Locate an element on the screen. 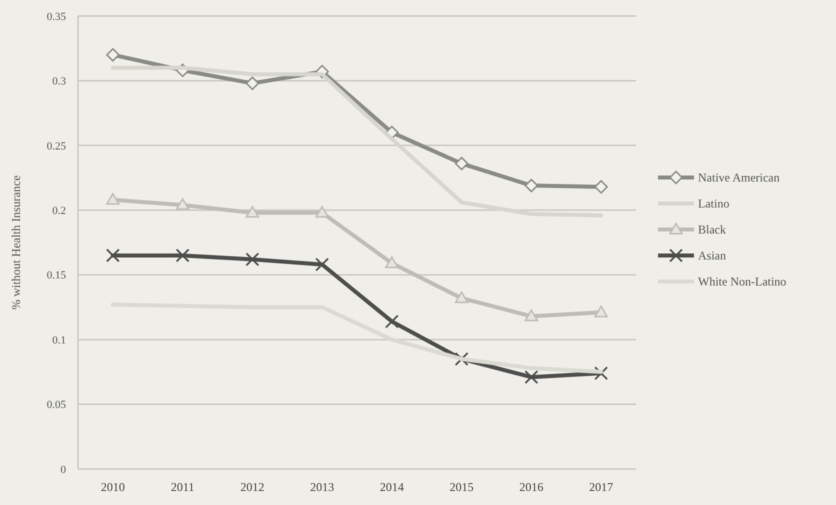 The width and height of the screenshot is (836, 505). y-tick-label: 0.1 is located at coordinates (59, 340).